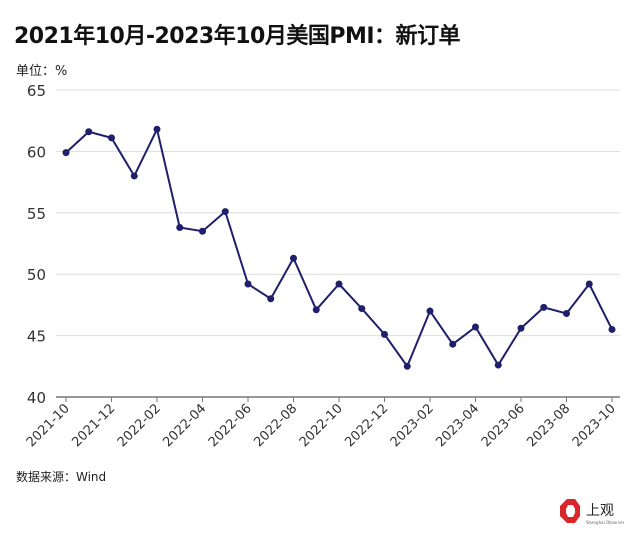 Image resolution: width=640 pixels, height=544 pixels. I want to click on y-tick-label: 45, so click(36, 337).